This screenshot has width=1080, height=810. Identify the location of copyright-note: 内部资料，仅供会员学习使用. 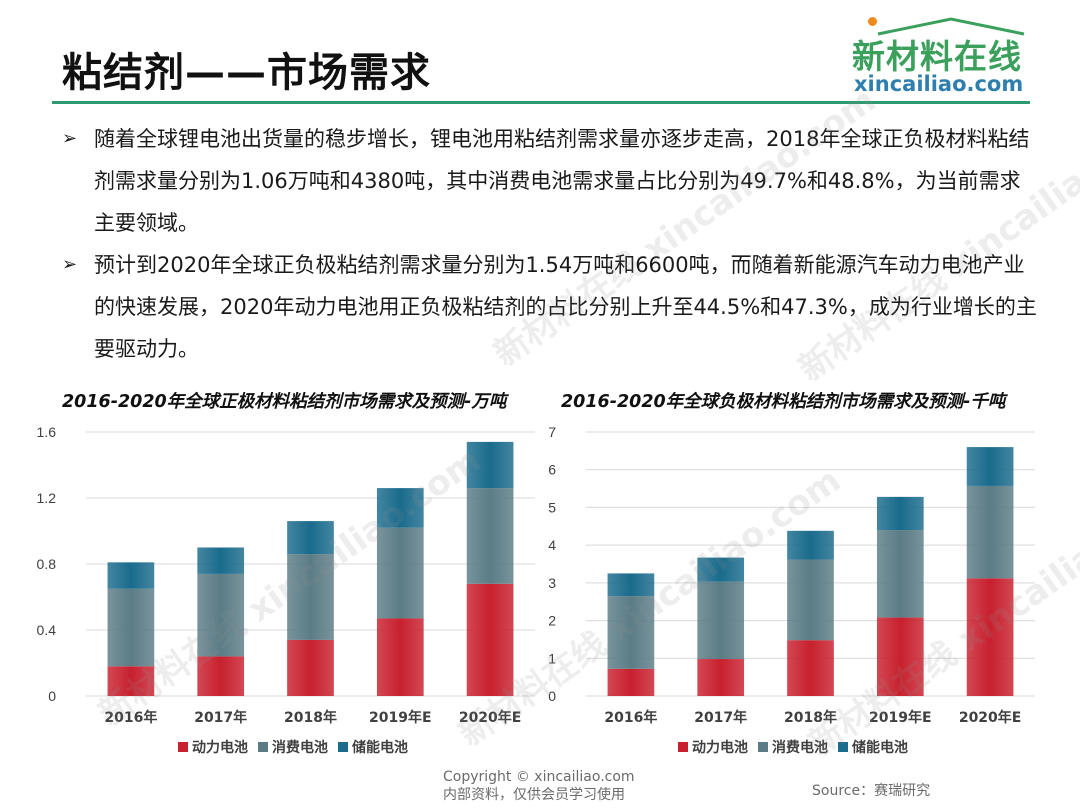
(534, 795).